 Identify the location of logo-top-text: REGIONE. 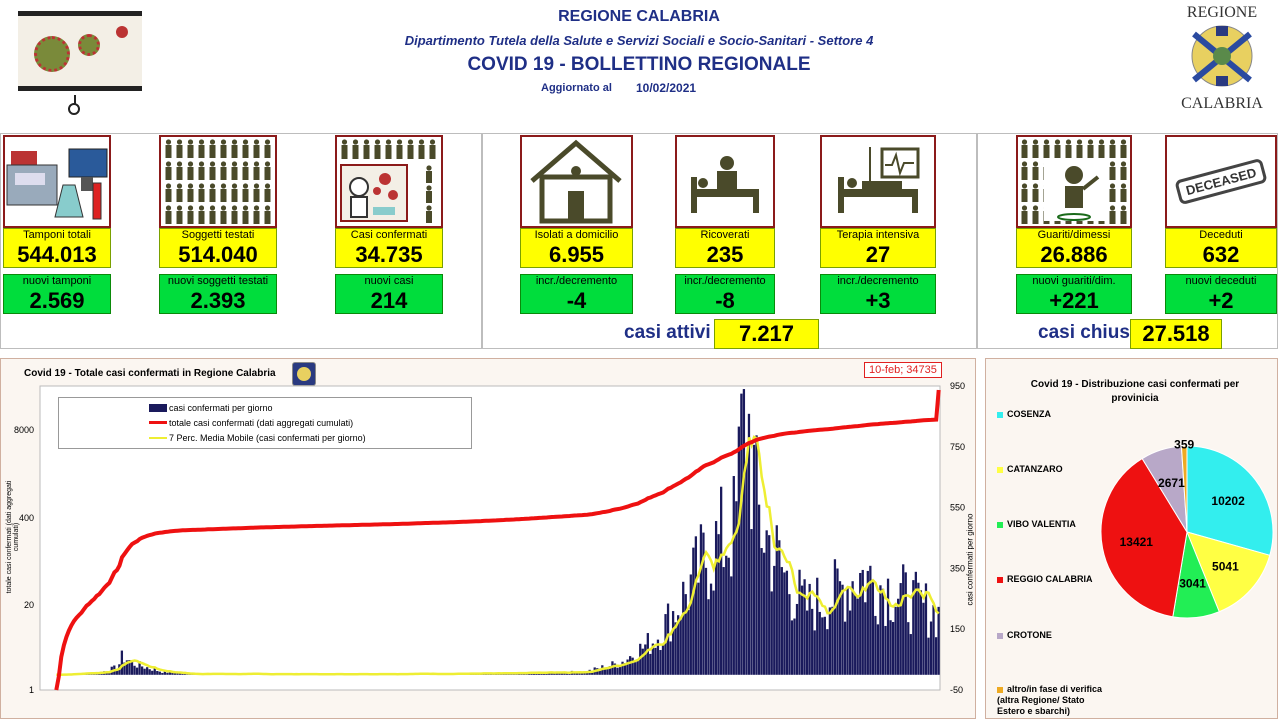
(1222, 12).